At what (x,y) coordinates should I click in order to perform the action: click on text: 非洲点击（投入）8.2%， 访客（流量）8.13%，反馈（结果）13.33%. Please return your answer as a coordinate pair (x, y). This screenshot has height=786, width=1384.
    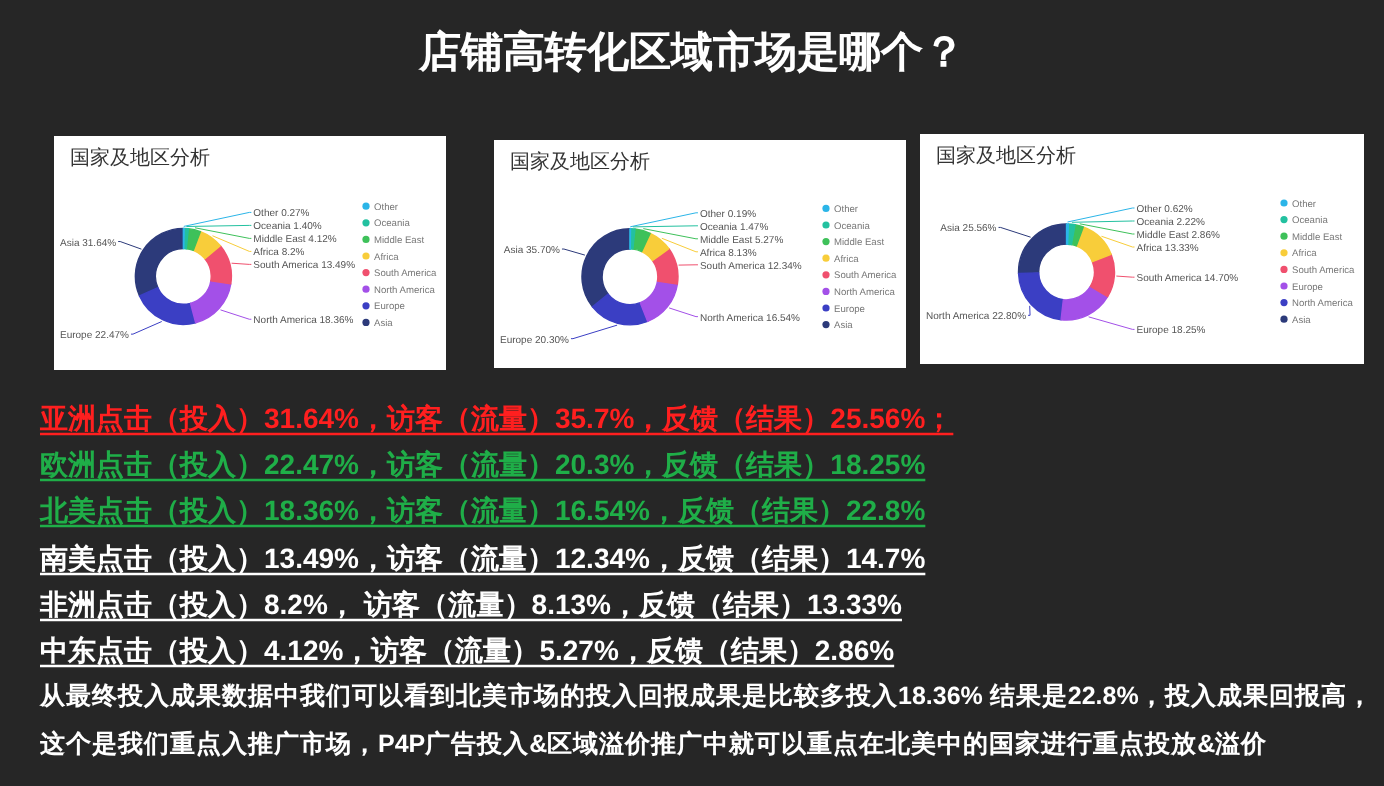
    Looking at the image, I should click on (471, 604).